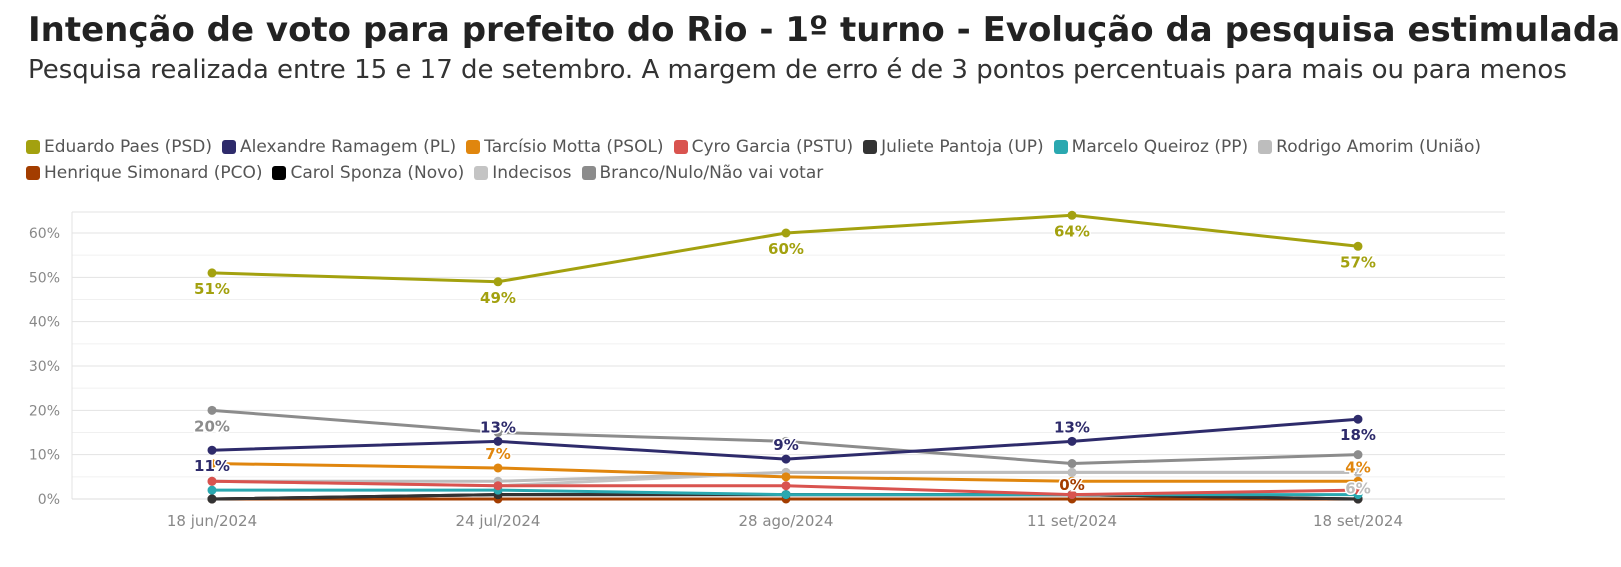 The height and width of the screenshot is (567, 1621). What do you see at coordinates (1358, 262) in the screenshot?
I see `data-label: 57%` at bounding box center [1358, 262].